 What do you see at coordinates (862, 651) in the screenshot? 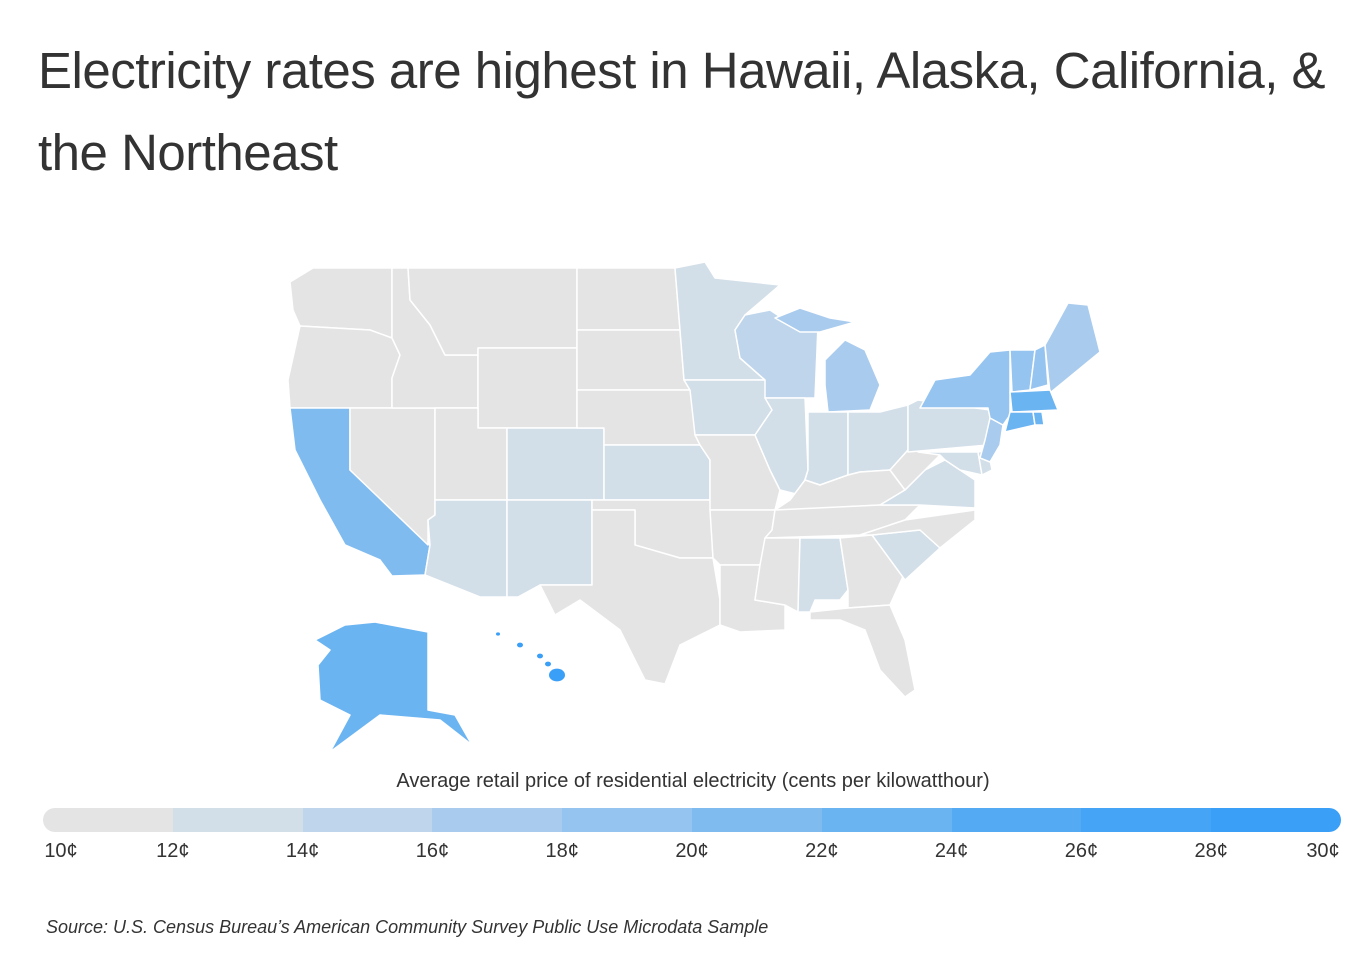
I see `state-fl` at bounding box center [862, 651].